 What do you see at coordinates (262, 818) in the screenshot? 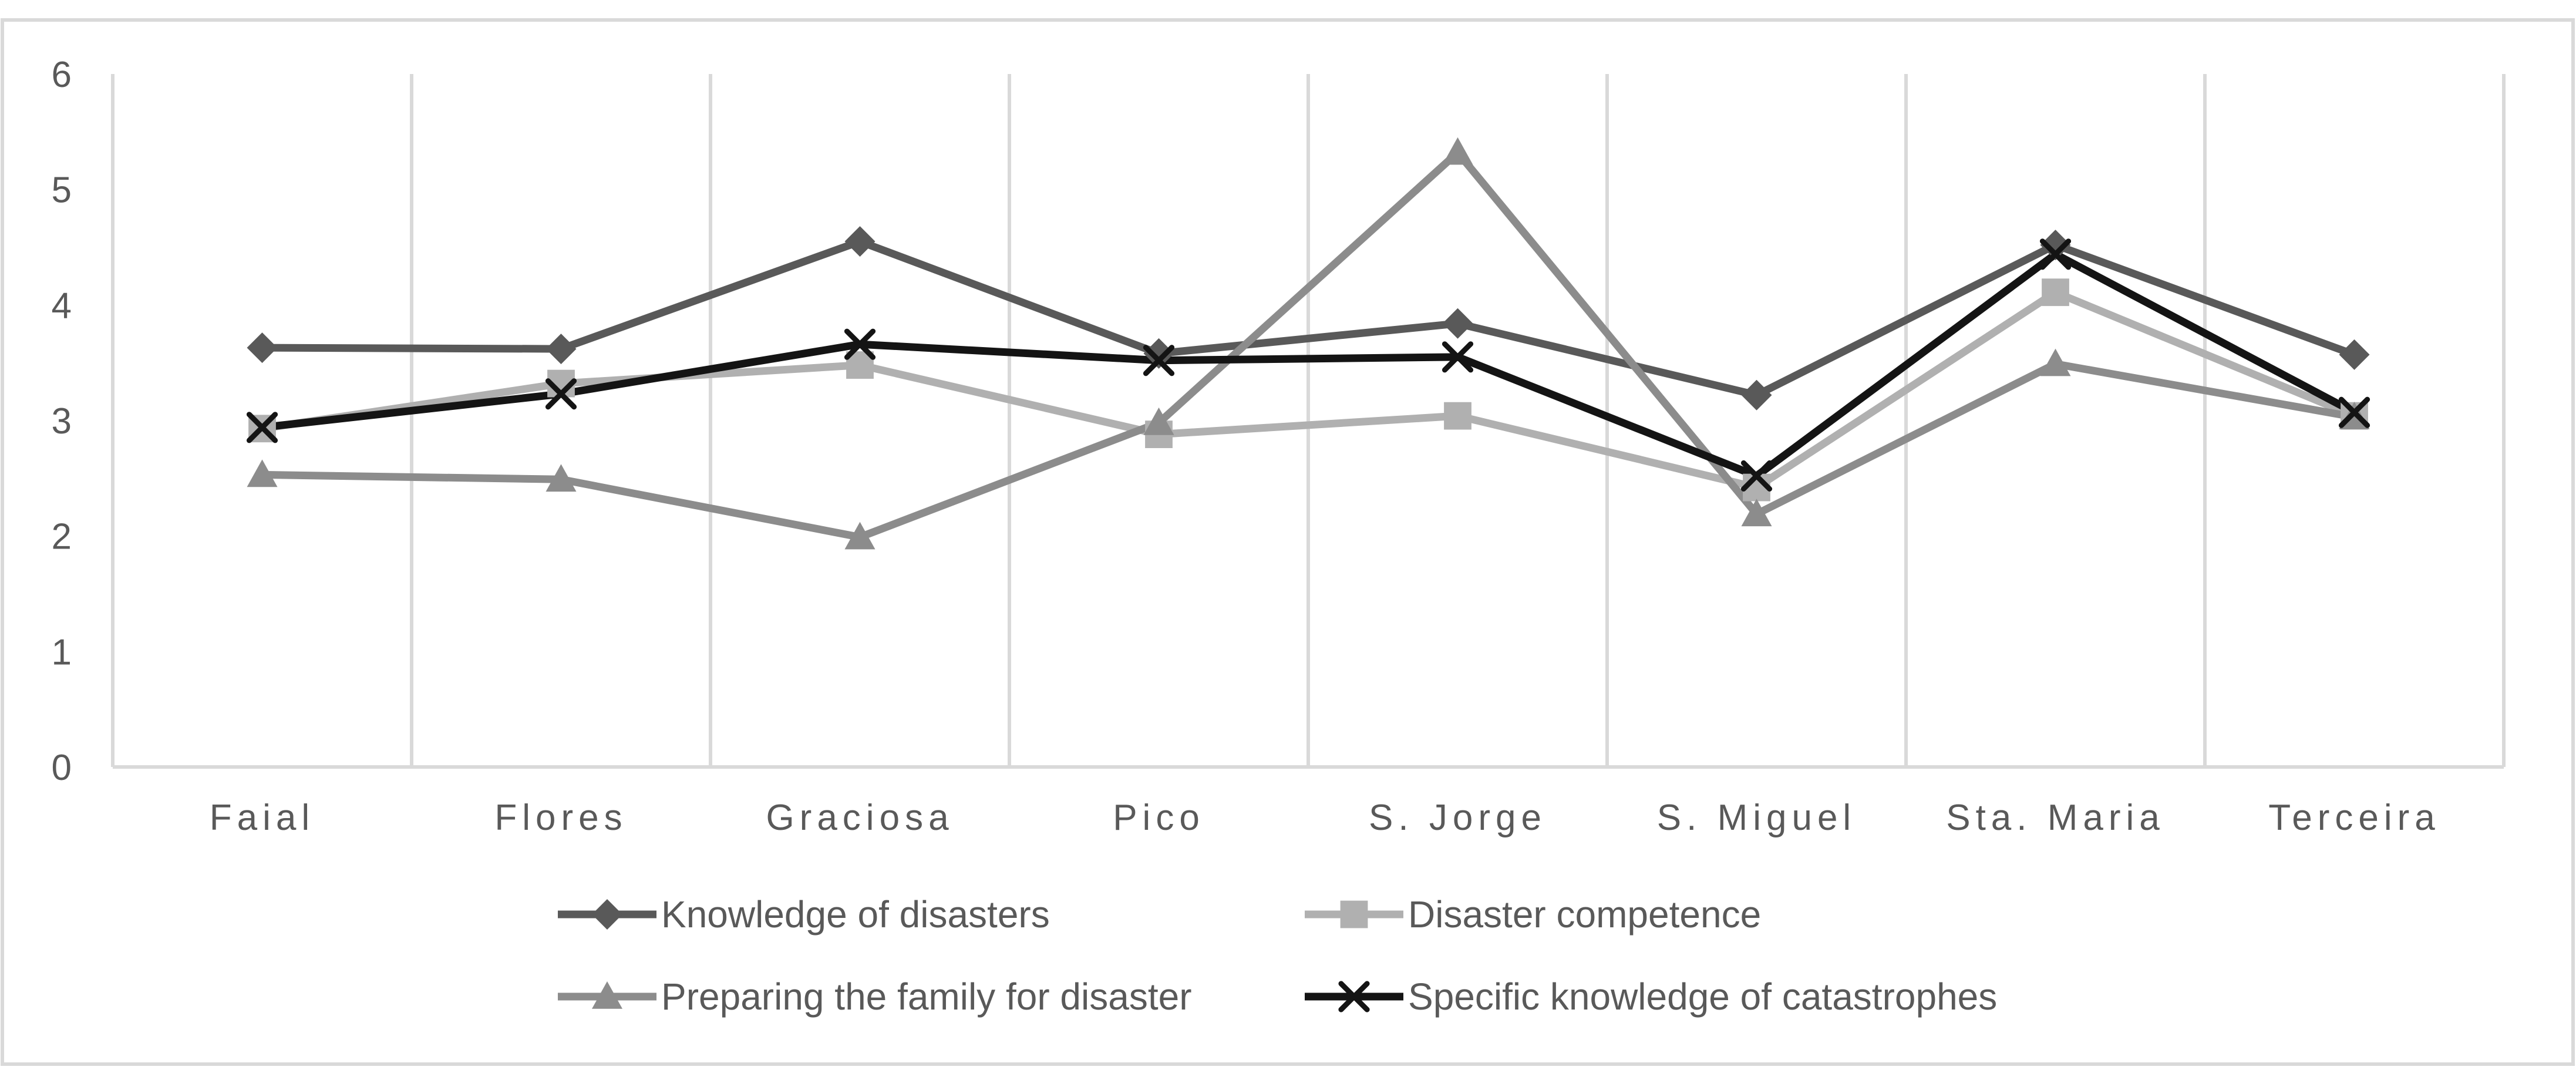
I see `x-tick-label: Faial` at bounding box center [262, 818].